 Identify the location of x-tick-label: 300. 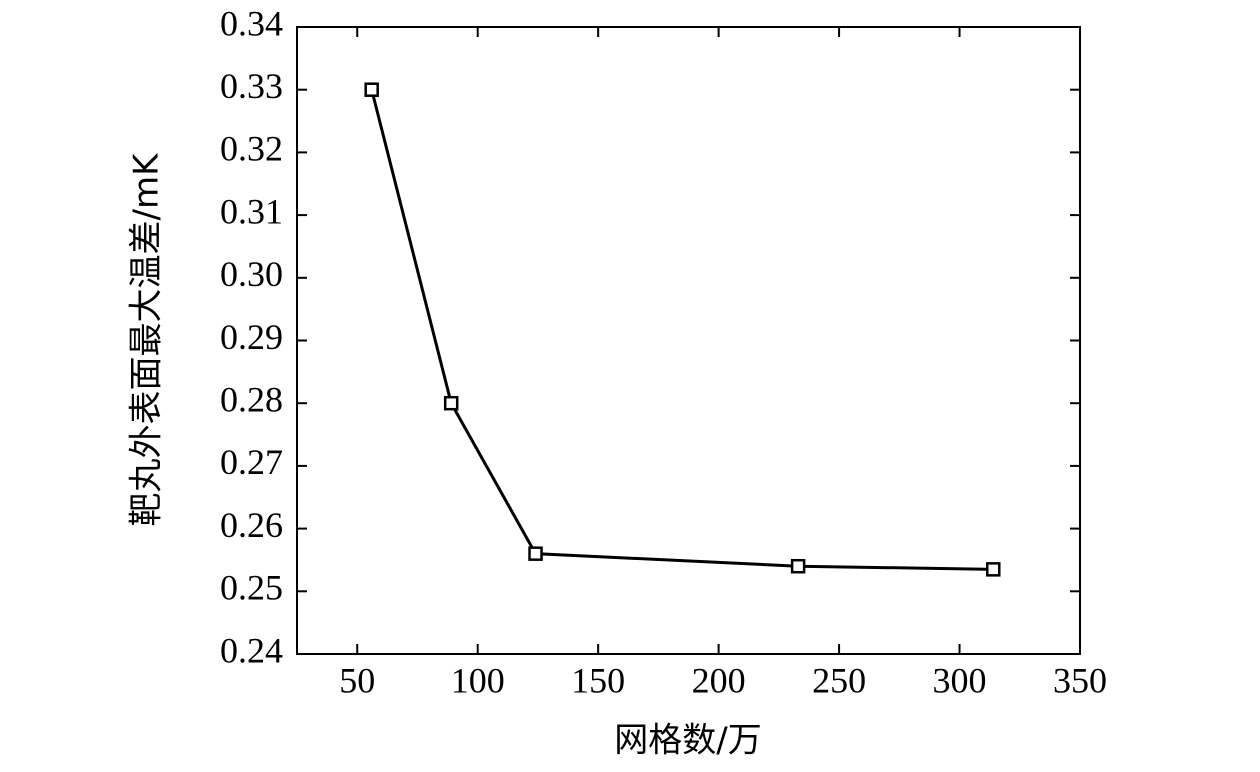
(960, 680).